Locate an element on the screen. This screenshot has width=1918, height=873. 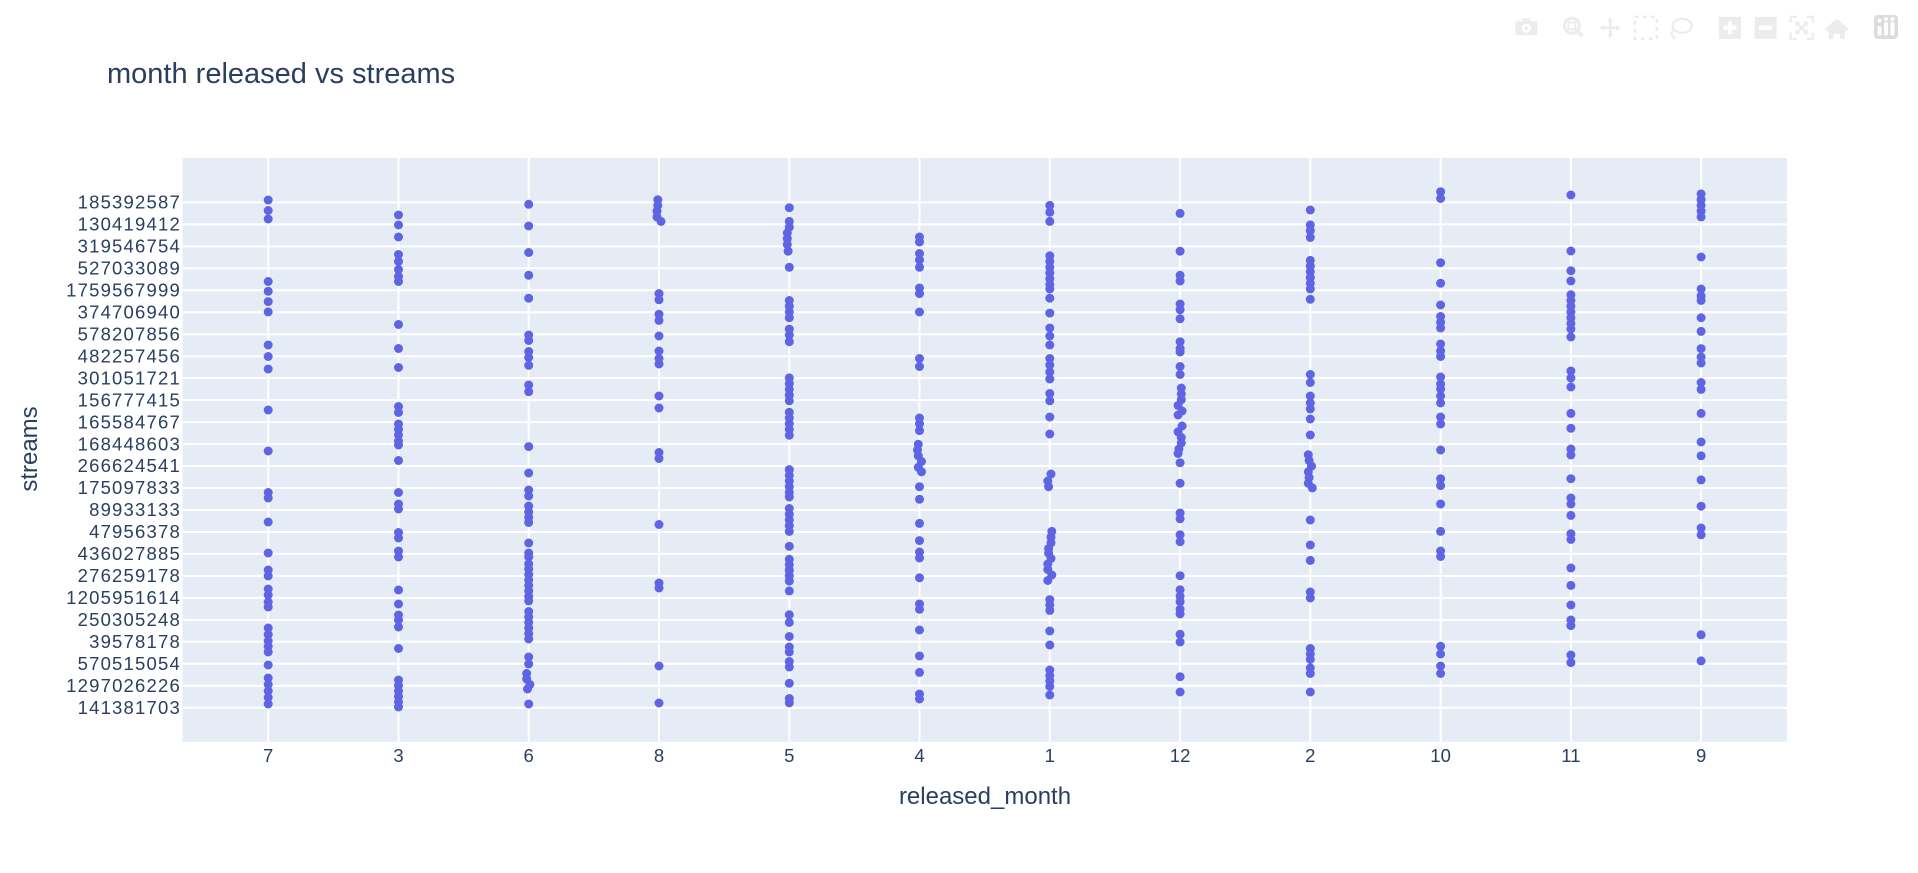
svg-text: 250305248 is located at coordinates (129, 619).